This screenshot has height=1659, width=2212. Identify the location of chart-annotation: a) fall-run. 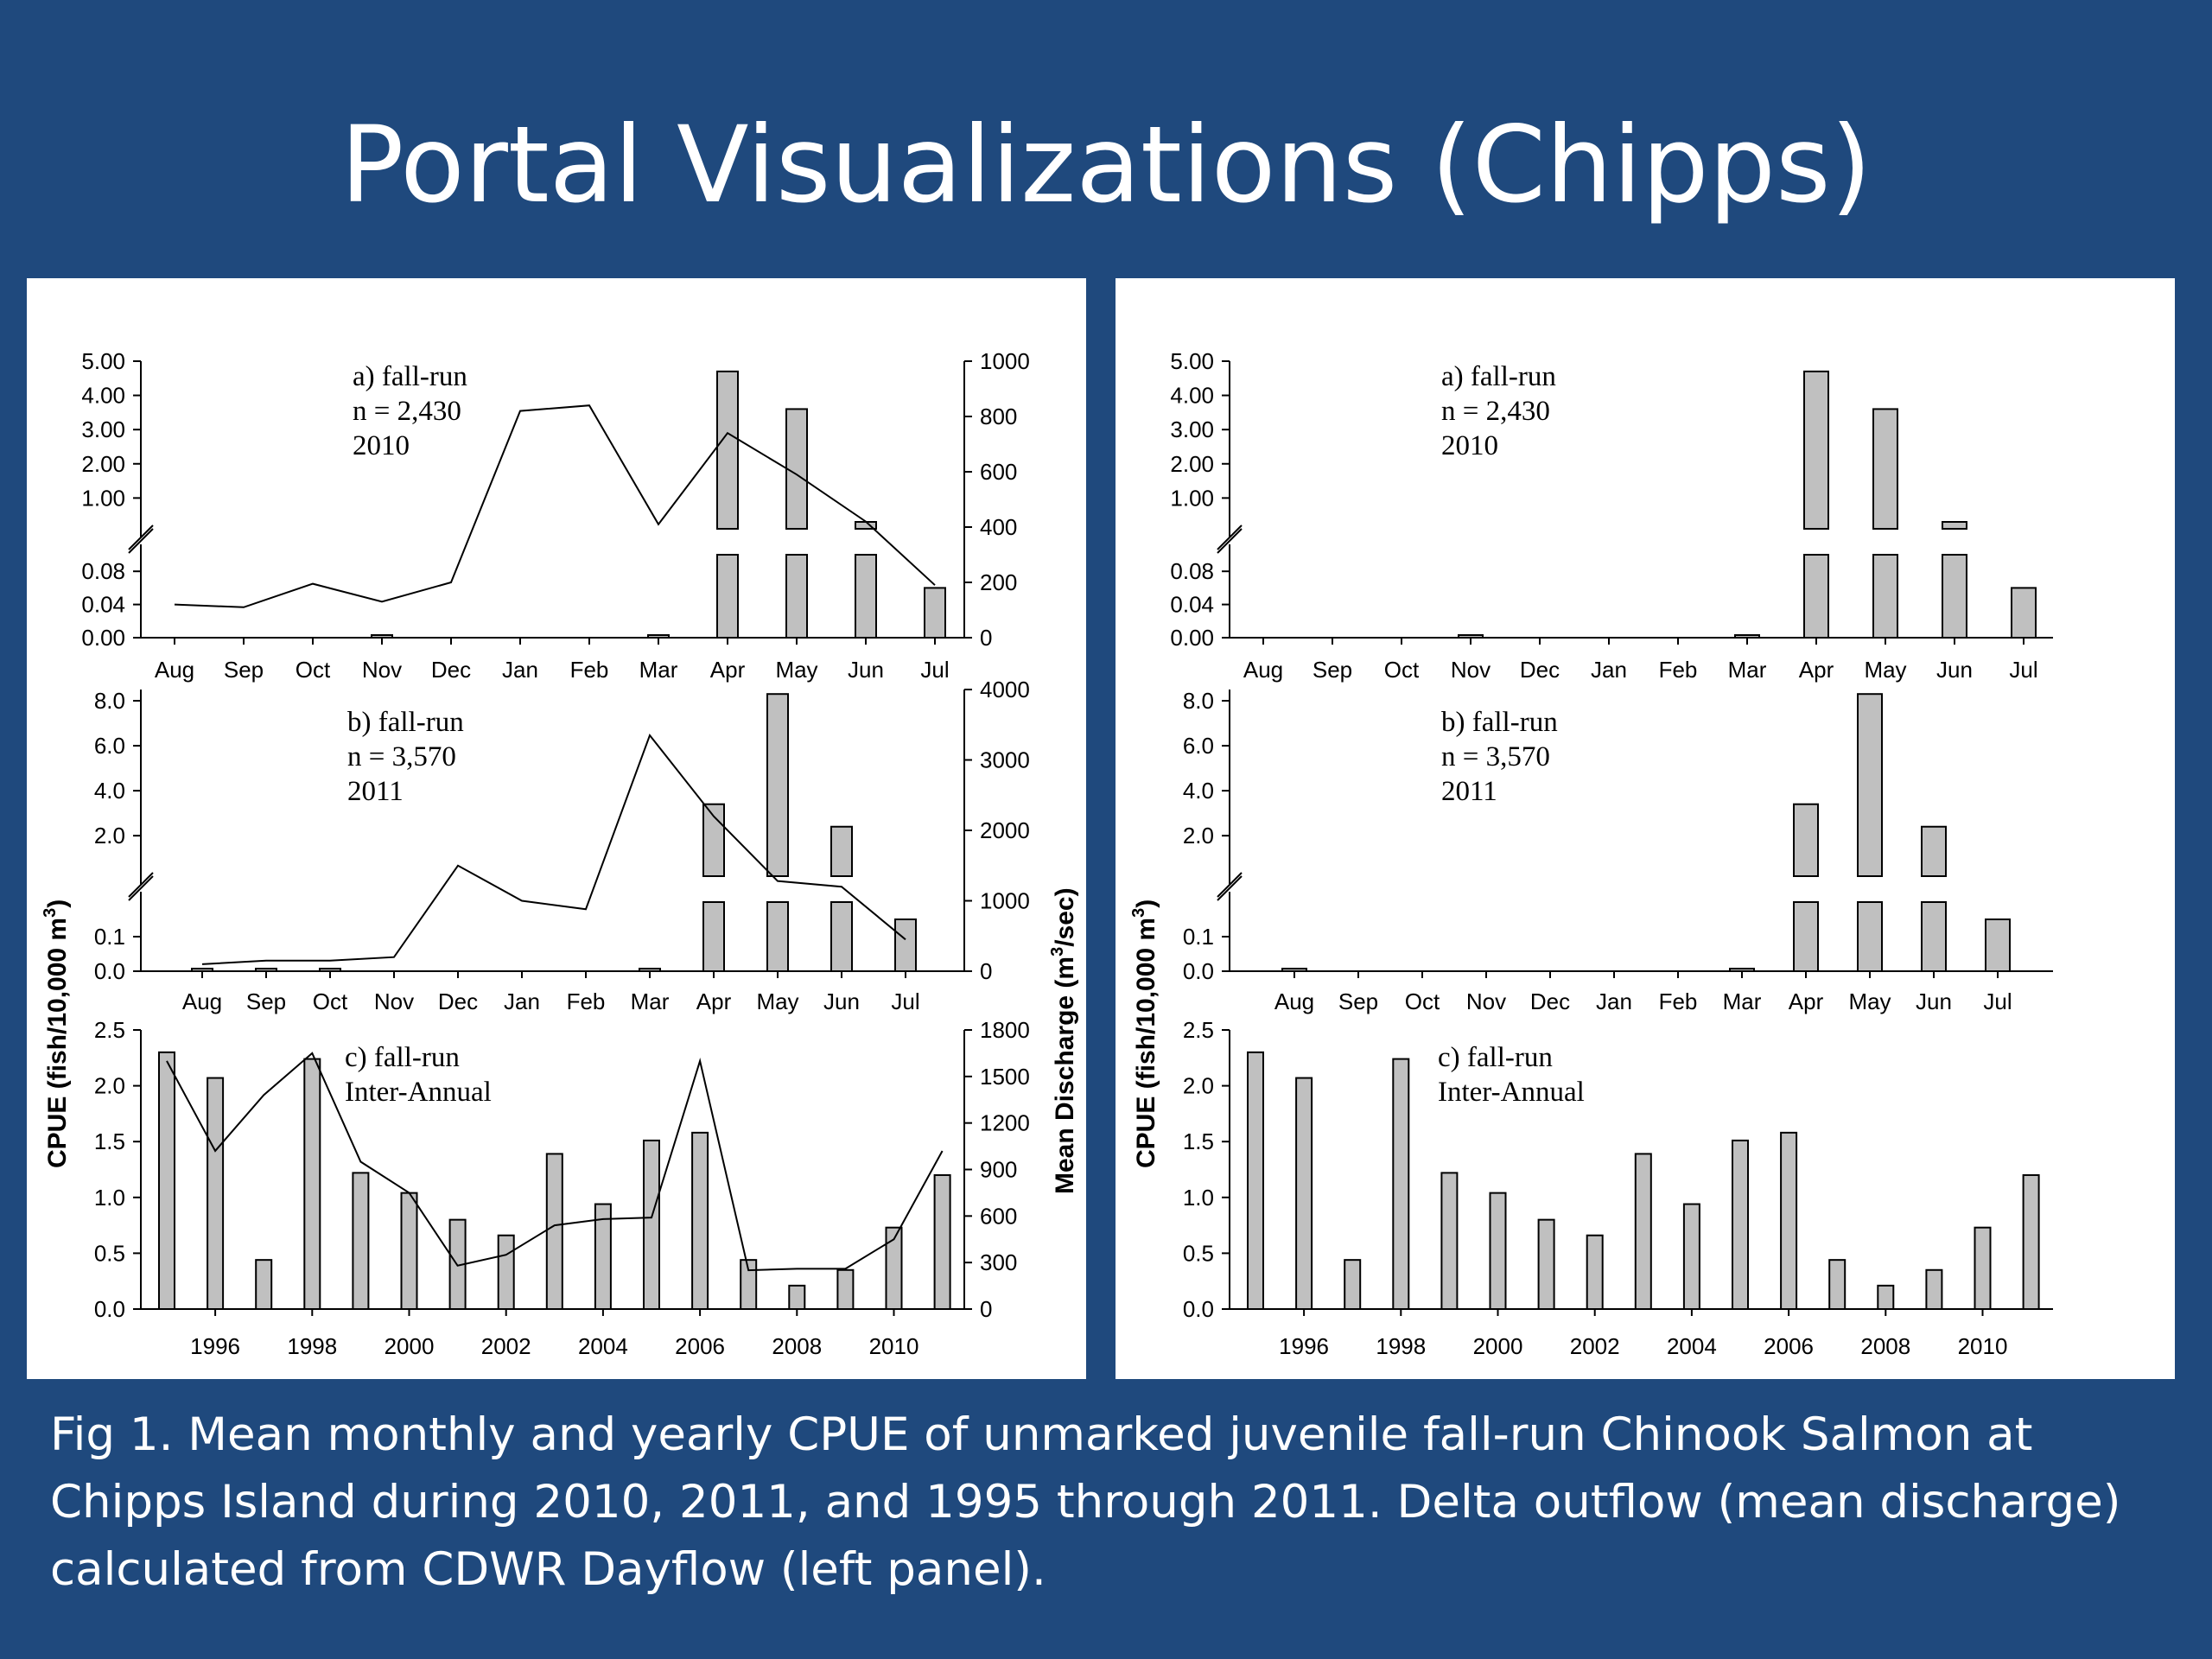
(1498, 376).